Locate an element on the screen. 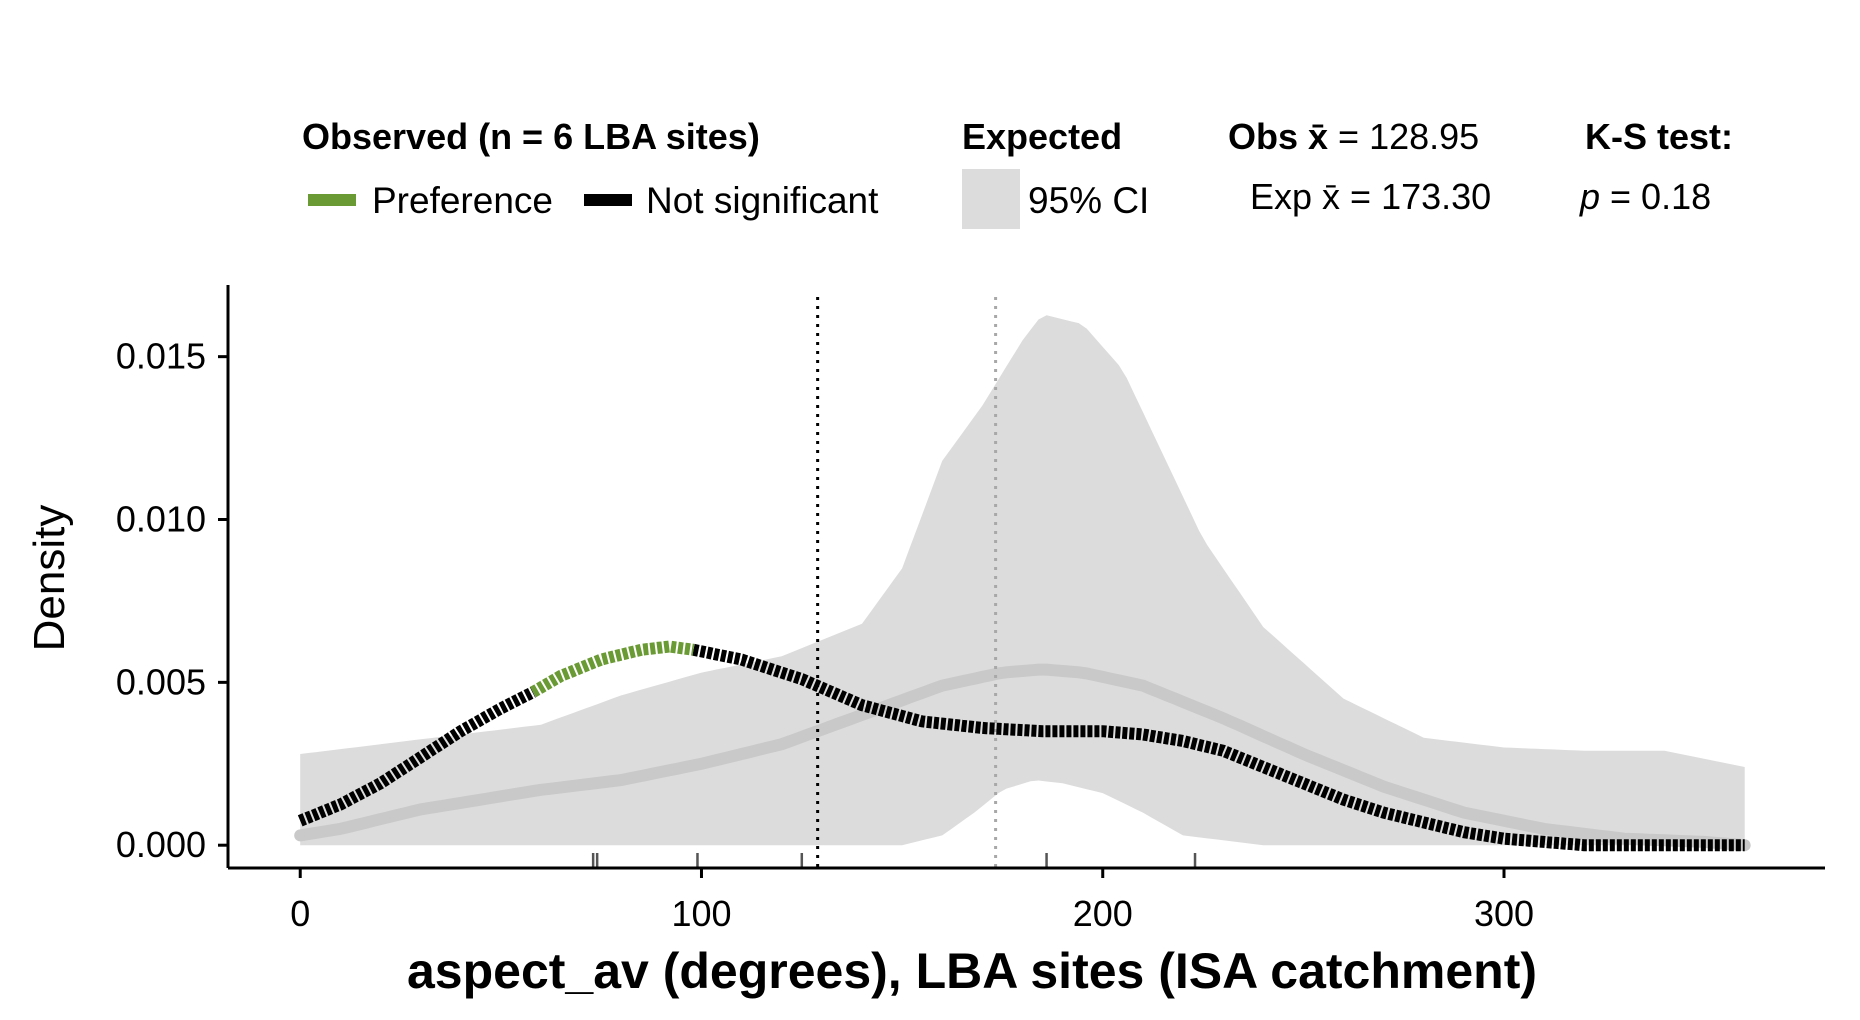  legend-not-significant-label: Not significant is located at coordinates (762, 200).